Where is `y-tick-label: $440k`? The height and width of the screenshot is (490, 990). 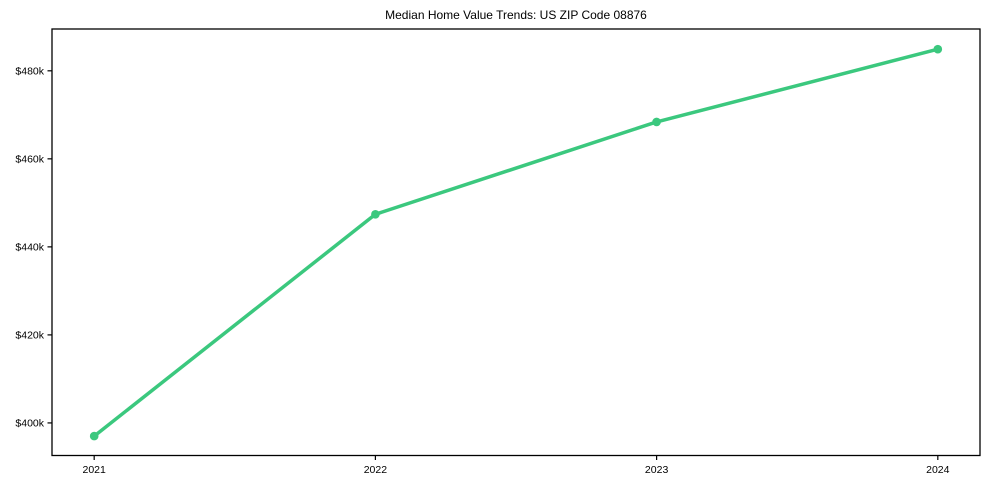
y-tick-label: $440k is located at coordinates (29, 248).